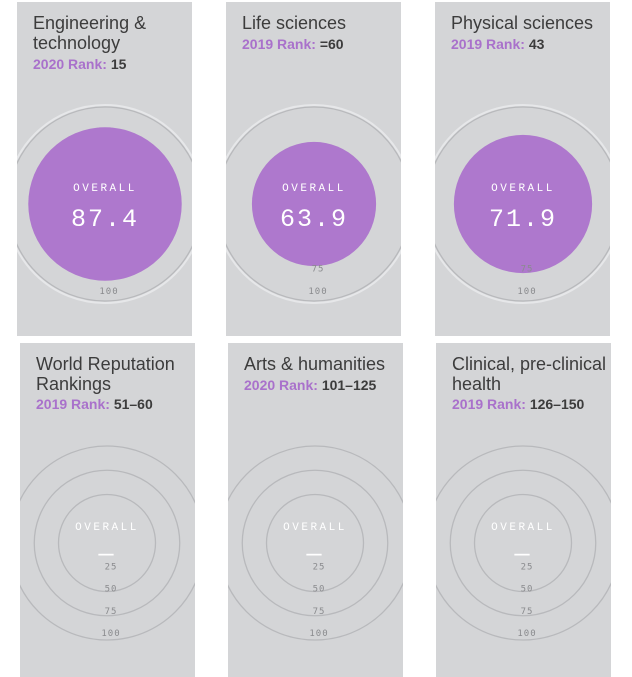 This screenshot has width=632, height=677. What do you see at coordinates (331, 44) in the screenshot?
I see `rank-value: =60` at bounding box center [331, 44].